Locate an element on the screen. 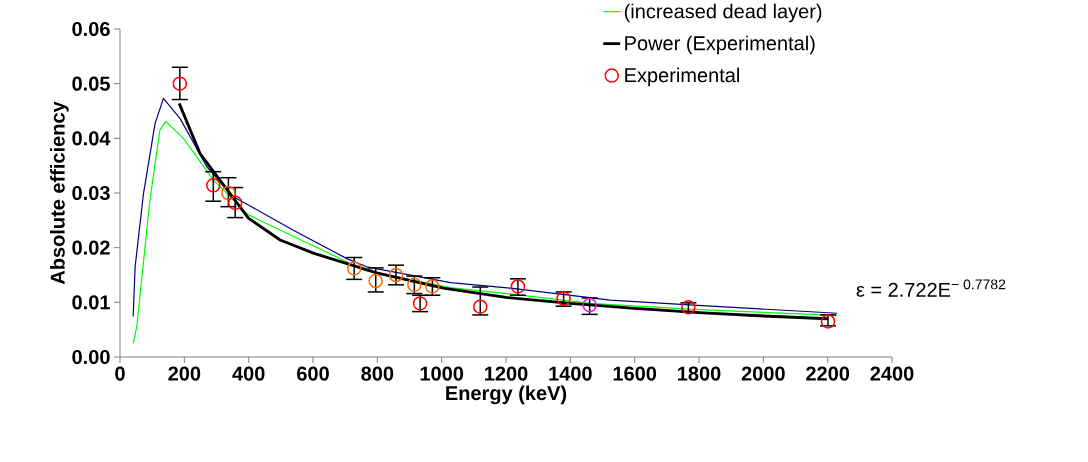 The height and width of the screenshot is (462, 1088). x-tick-label: 200 is located at coordinates (184, 373).